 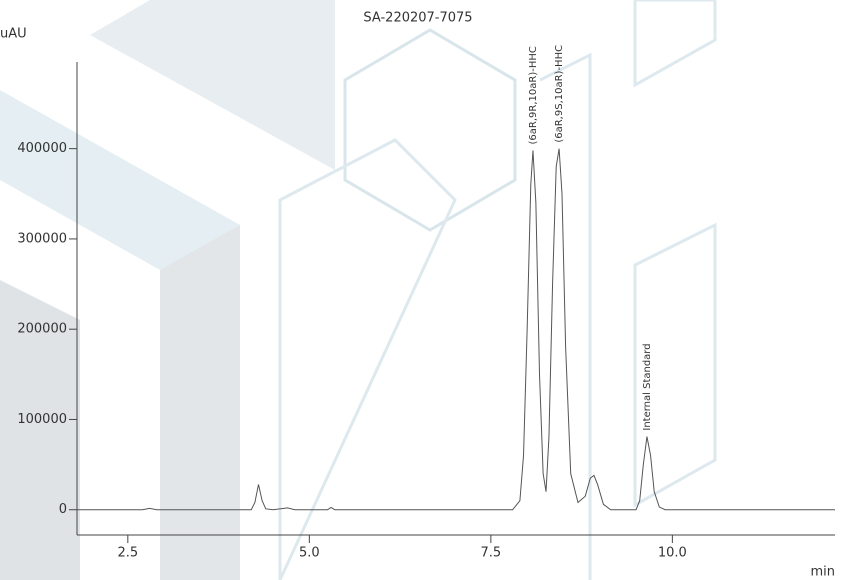 What do you see at coordinates (647, 386) in the screenshot?
I see `peak-label: Internal Standard` at bounding box center [647, 386].